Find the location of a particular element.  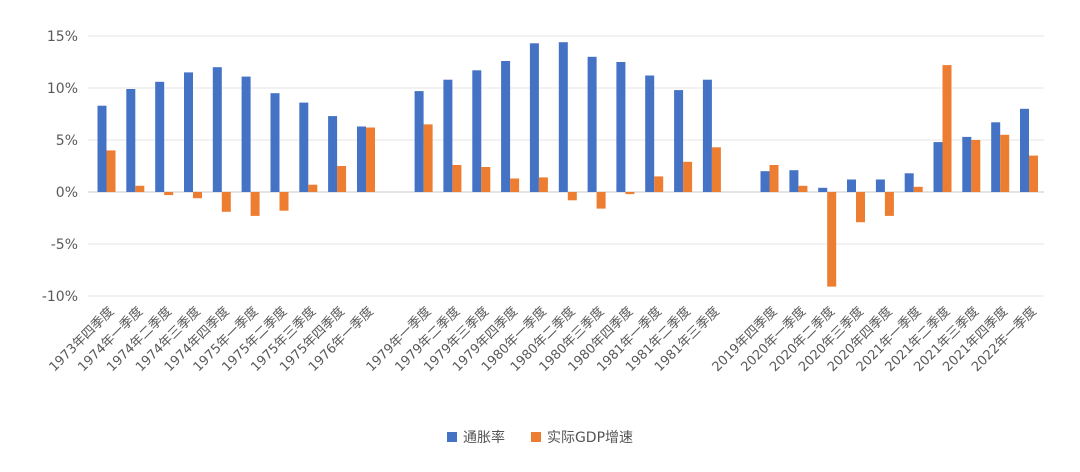

y-tick-label: -10% is located at coordinates (60, 297).